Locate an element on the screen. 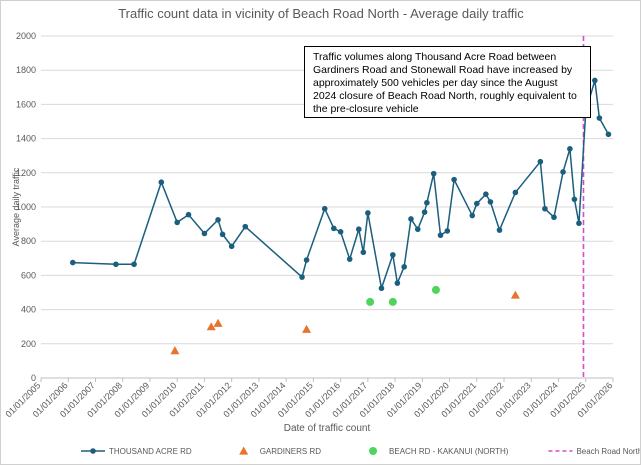 The height and width of the screenshot is (465, 641). y-tick-label: 1600 is located at coordinates (26, 104).